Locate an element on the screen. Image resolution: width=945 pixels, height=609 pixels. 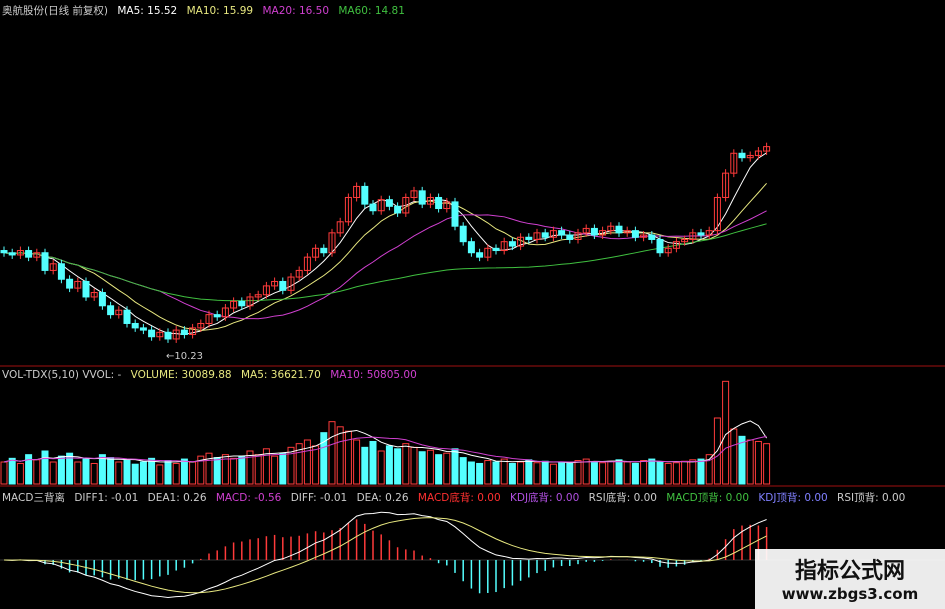
kdj-bottom-value: KDJ底背: 0.00 is located at coordinates (544, 498).